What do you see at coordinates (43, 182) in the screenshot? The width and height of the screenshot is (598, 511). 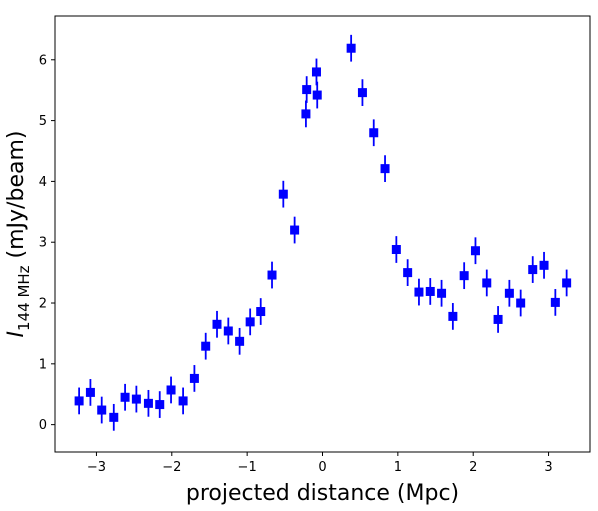 I see `y-tick-label-4: 4` at bounding box center [43, 182].